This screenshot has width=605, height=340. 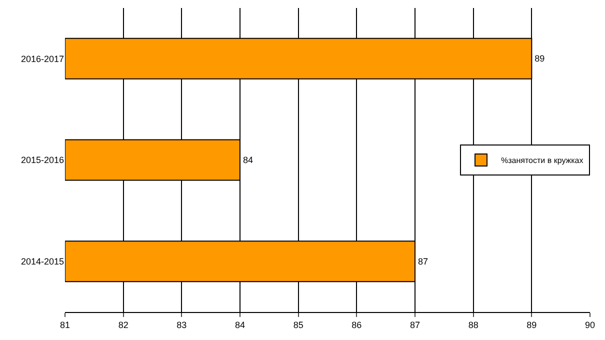 What do you see at coordinates (473, 325) in the screenshot?
I see `x-tick-label: 88` at bounding box center [473, 325].